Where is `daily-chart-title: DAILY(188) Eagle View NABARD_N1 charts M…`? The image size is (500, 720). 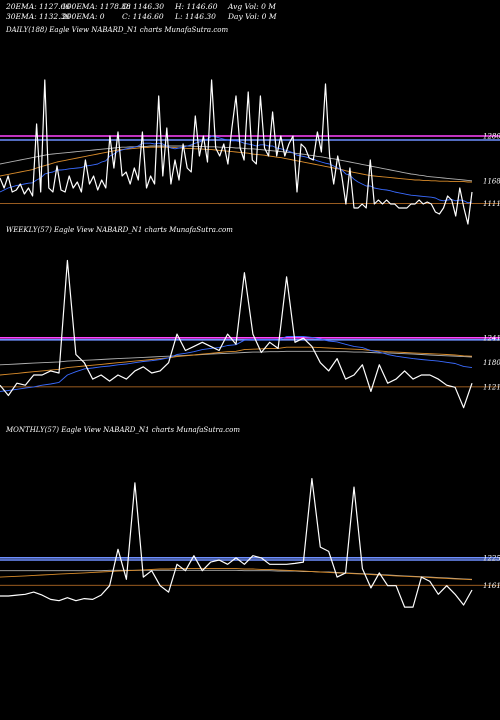
daily-chart-title: DAILY(188) Eagle View NABARD_N1 charts M… is located at coordinates (117, 30).